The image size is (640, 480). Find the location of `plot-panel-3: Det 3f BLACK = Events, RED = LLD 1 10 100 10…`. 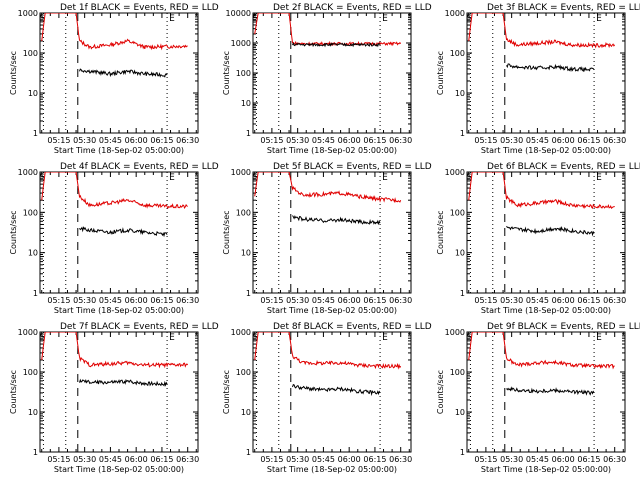

plot-panel-3: Det 3f BLACK = Events, RED = LLD 1 10 100 10… is located at coordinates (538, 79).